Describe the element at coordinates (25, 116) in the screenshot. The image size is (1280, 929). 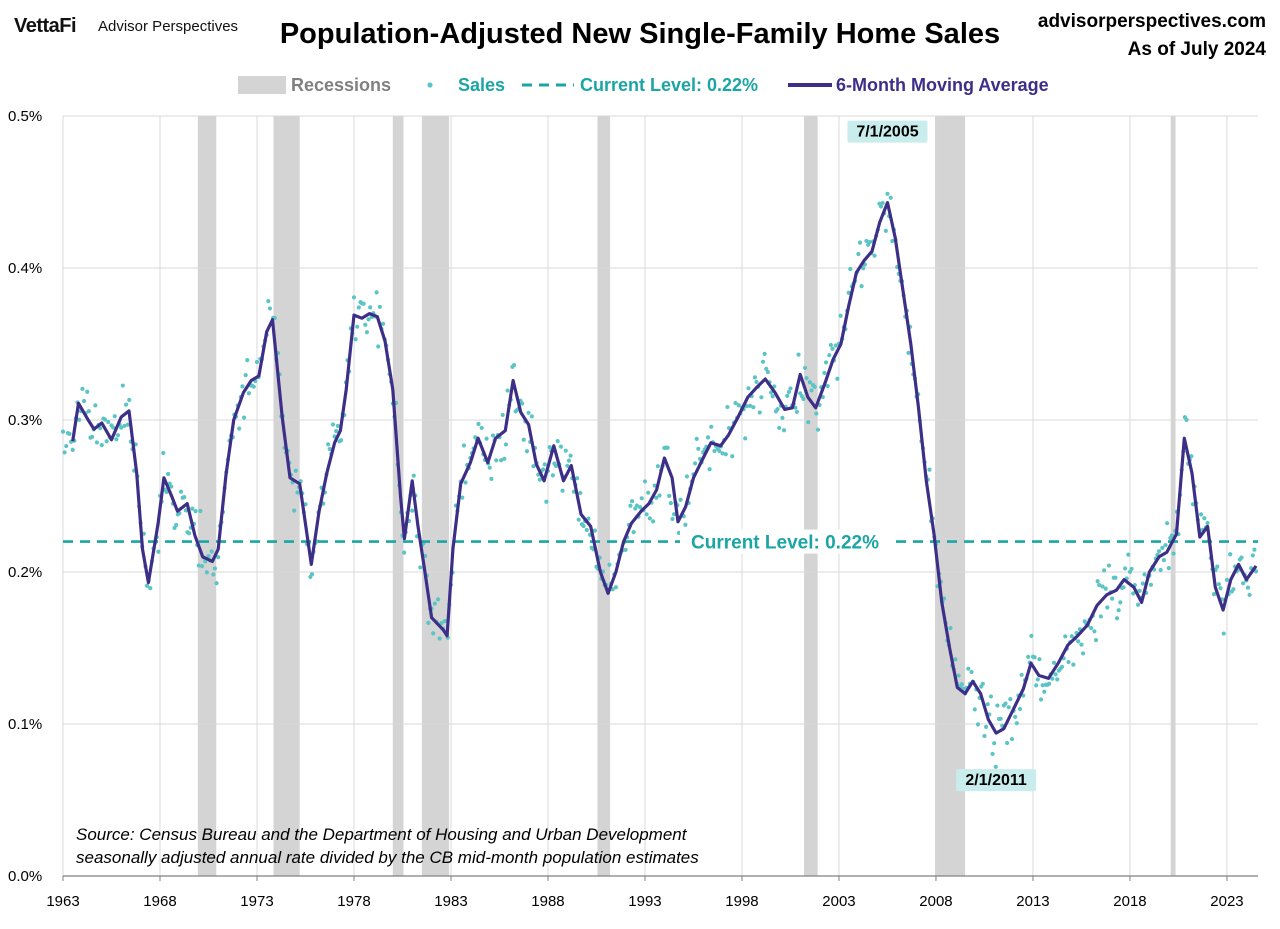
I see `y-tick-label: 0.5%` at that location.